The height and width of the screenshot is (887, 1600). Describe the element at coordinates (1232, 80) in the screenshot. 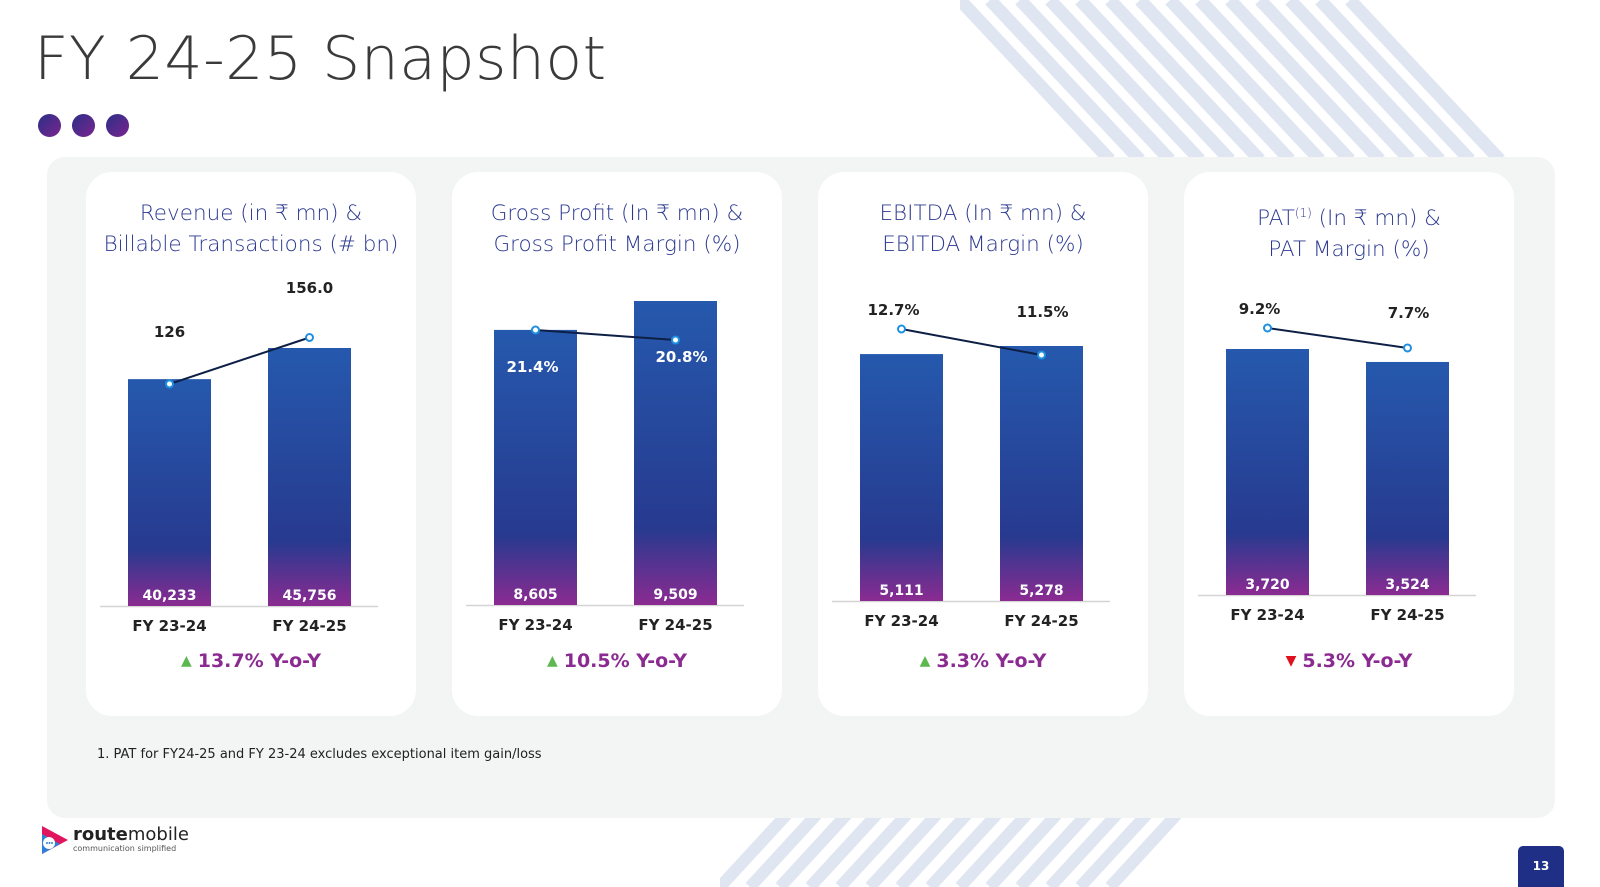

I see `decorative-stripes-top` at that location.